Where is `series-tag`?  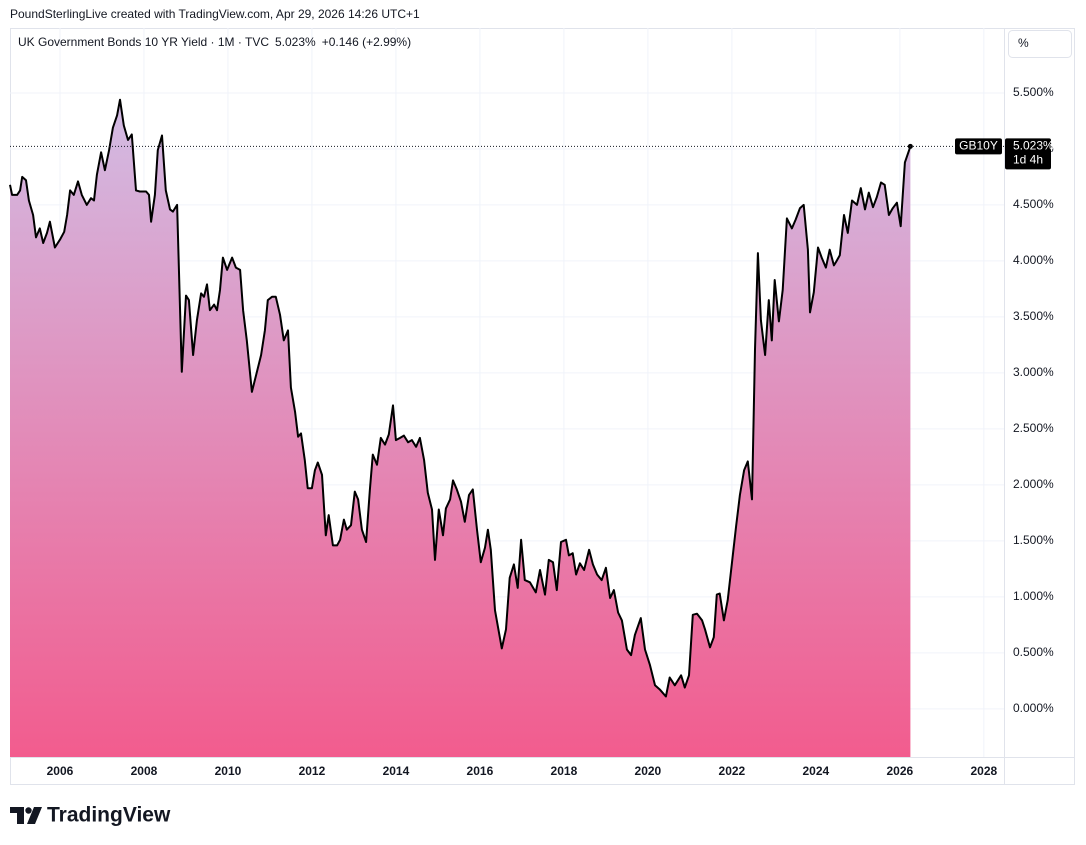
series-tag is located at coordinates (978, 146).